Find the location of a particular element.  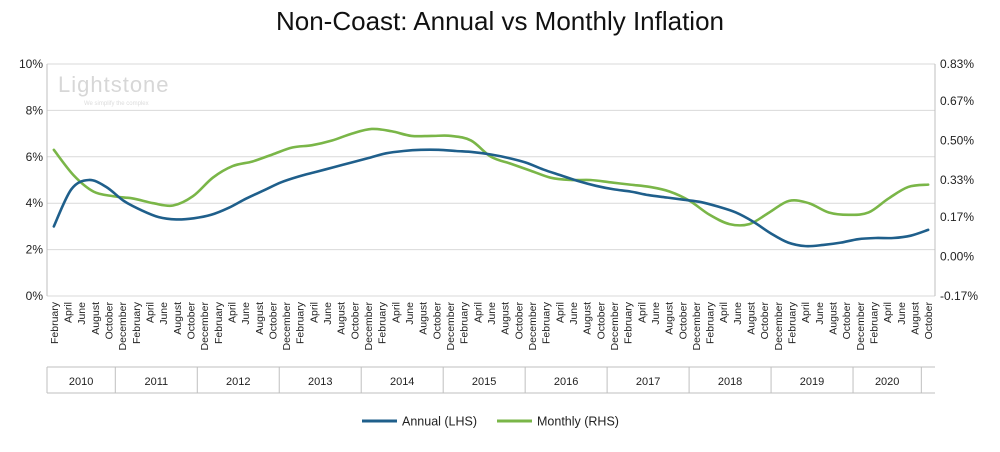

x-year-label: 2012 is located at coordinates (238, 382).